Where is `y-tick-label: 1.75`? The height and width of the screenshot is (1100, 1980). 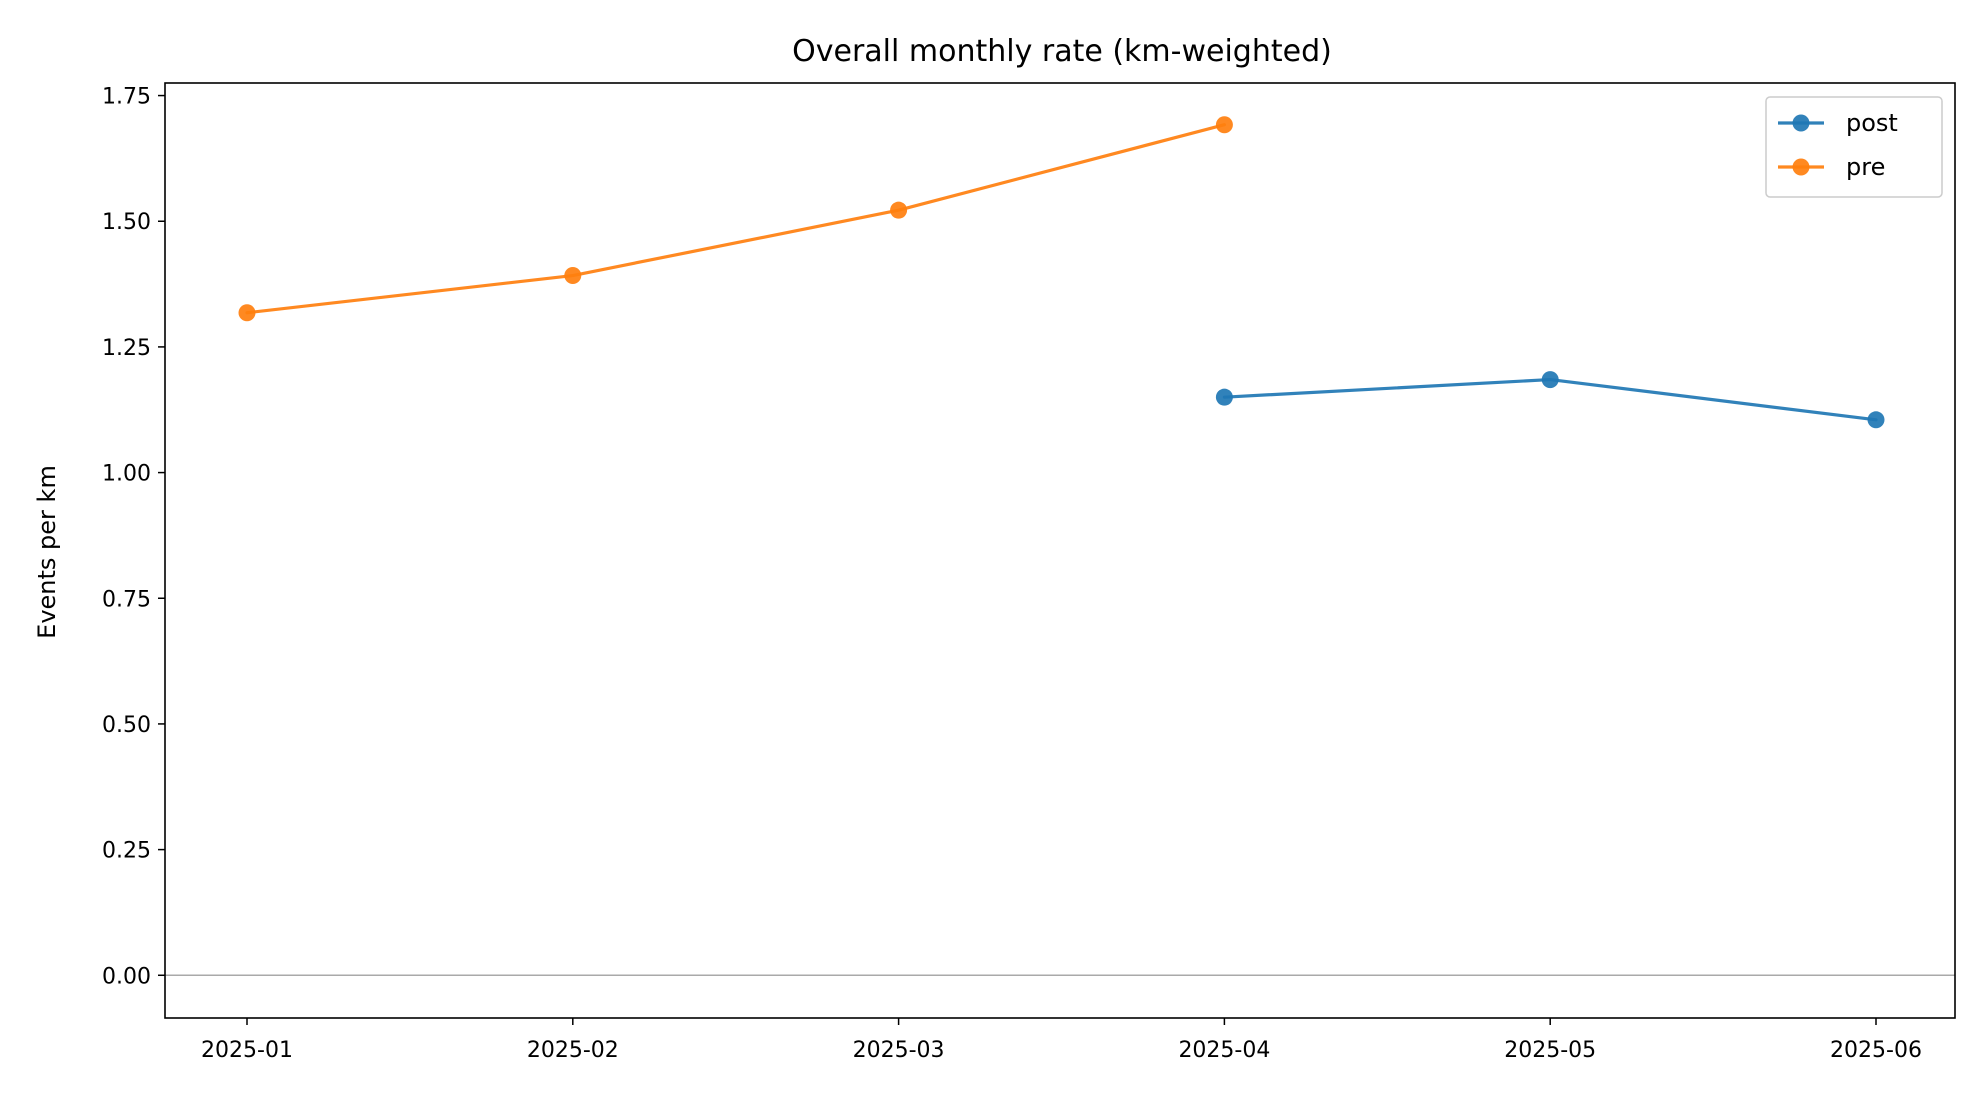 y-tick-label: 1.75 is located at coordinates (126, 97).